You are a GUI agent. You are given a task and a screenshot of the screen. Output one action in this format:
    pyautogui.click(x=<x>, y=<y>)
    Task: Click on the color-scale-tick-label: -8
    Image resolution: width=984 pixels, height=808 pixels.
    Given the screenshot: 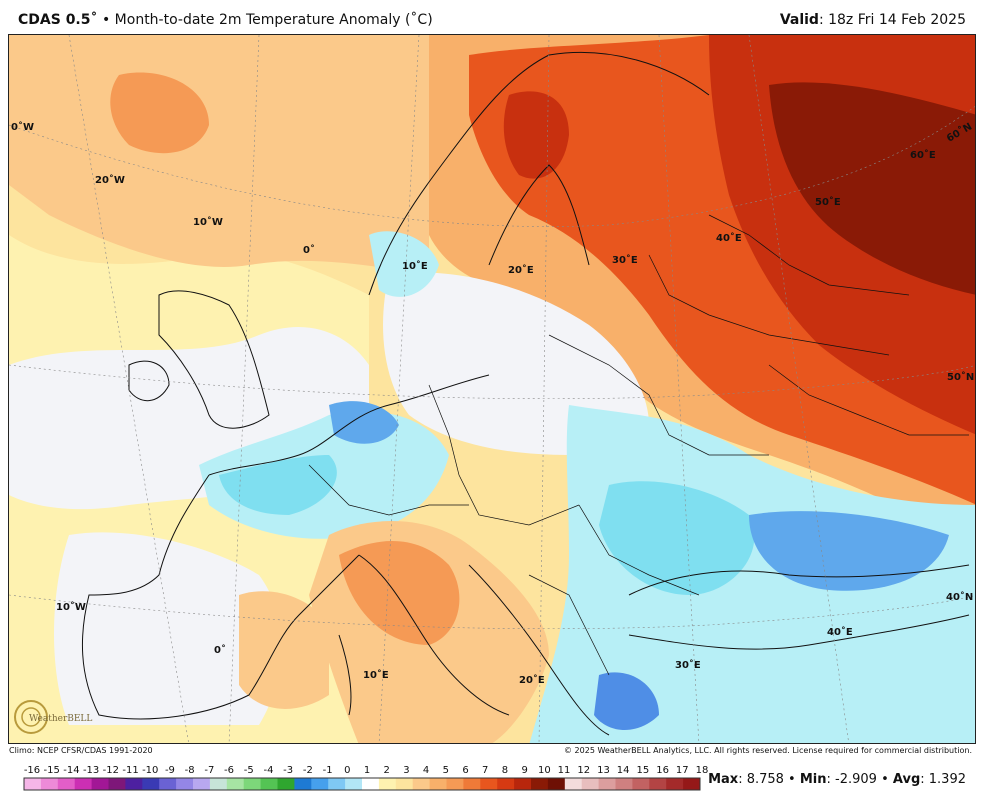 What is the action you would take?
    pyautogui.click(x=189, y=770)
    